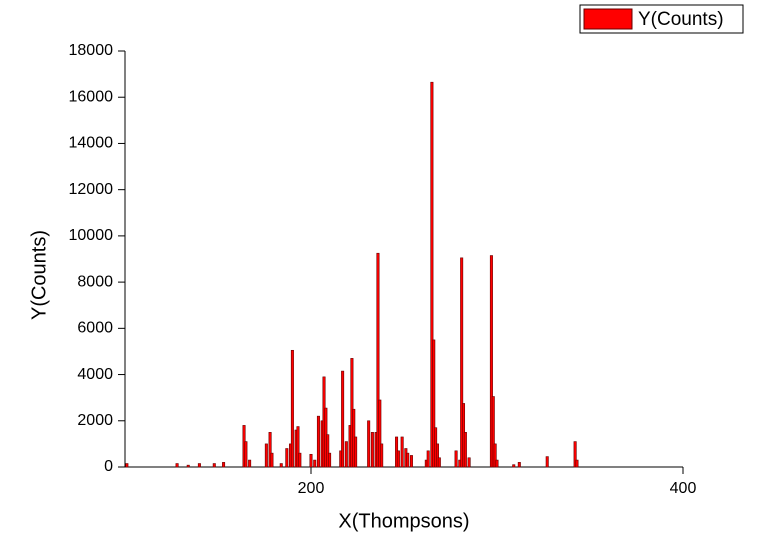 Image resolution: width=774 pixels, height=544 pixels. Describe the element at coordinates (91, 189) in the screenshot. I see `y-tick-label: 12000` at that location.